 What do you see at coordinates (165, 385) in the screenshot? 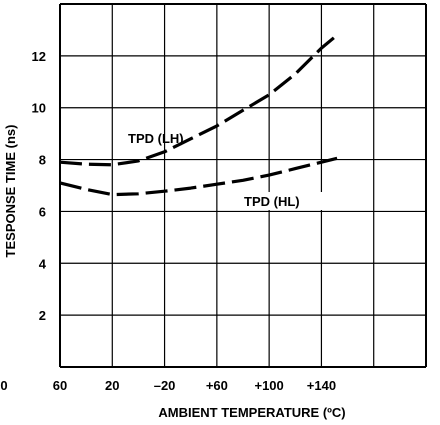
I see `x-tick-label: –20` at bounding box center [165, 385].